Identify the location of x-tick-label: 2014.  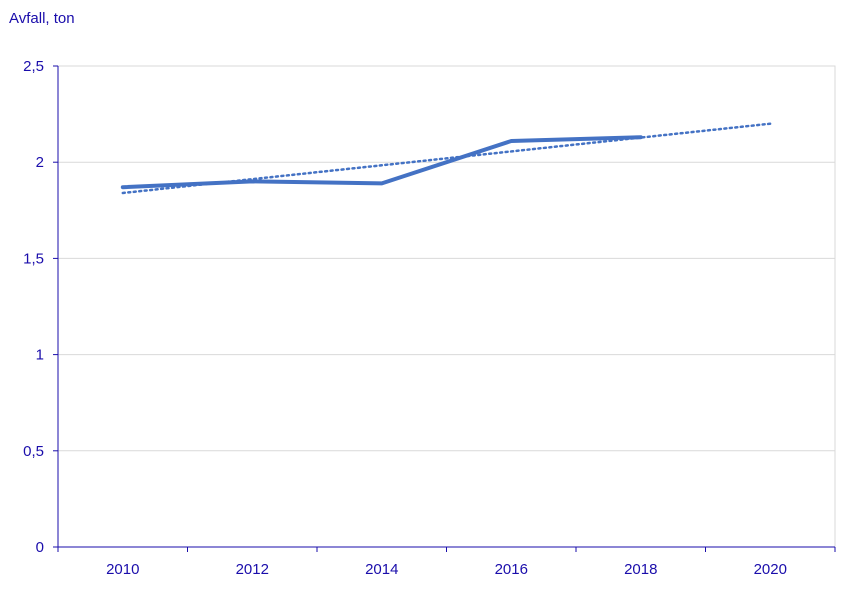
(381, 569).